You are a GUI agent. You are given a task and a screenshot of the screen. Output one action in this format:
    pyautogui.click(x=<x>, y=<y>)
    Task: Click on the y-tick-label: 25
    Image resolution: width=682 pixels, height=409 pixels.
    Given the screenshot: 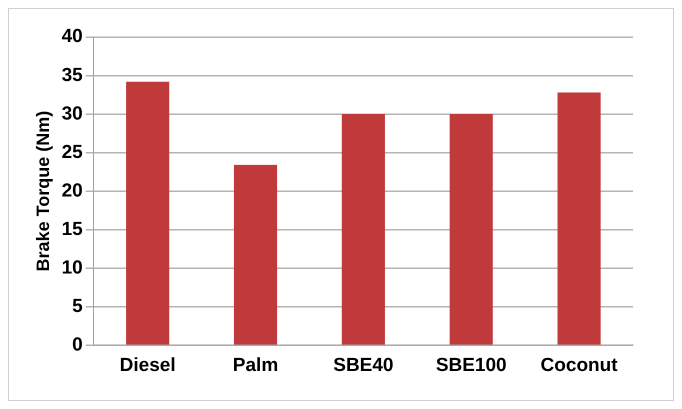 What is the action you would take?
    pyautogui.click(x=73, y=152)
    